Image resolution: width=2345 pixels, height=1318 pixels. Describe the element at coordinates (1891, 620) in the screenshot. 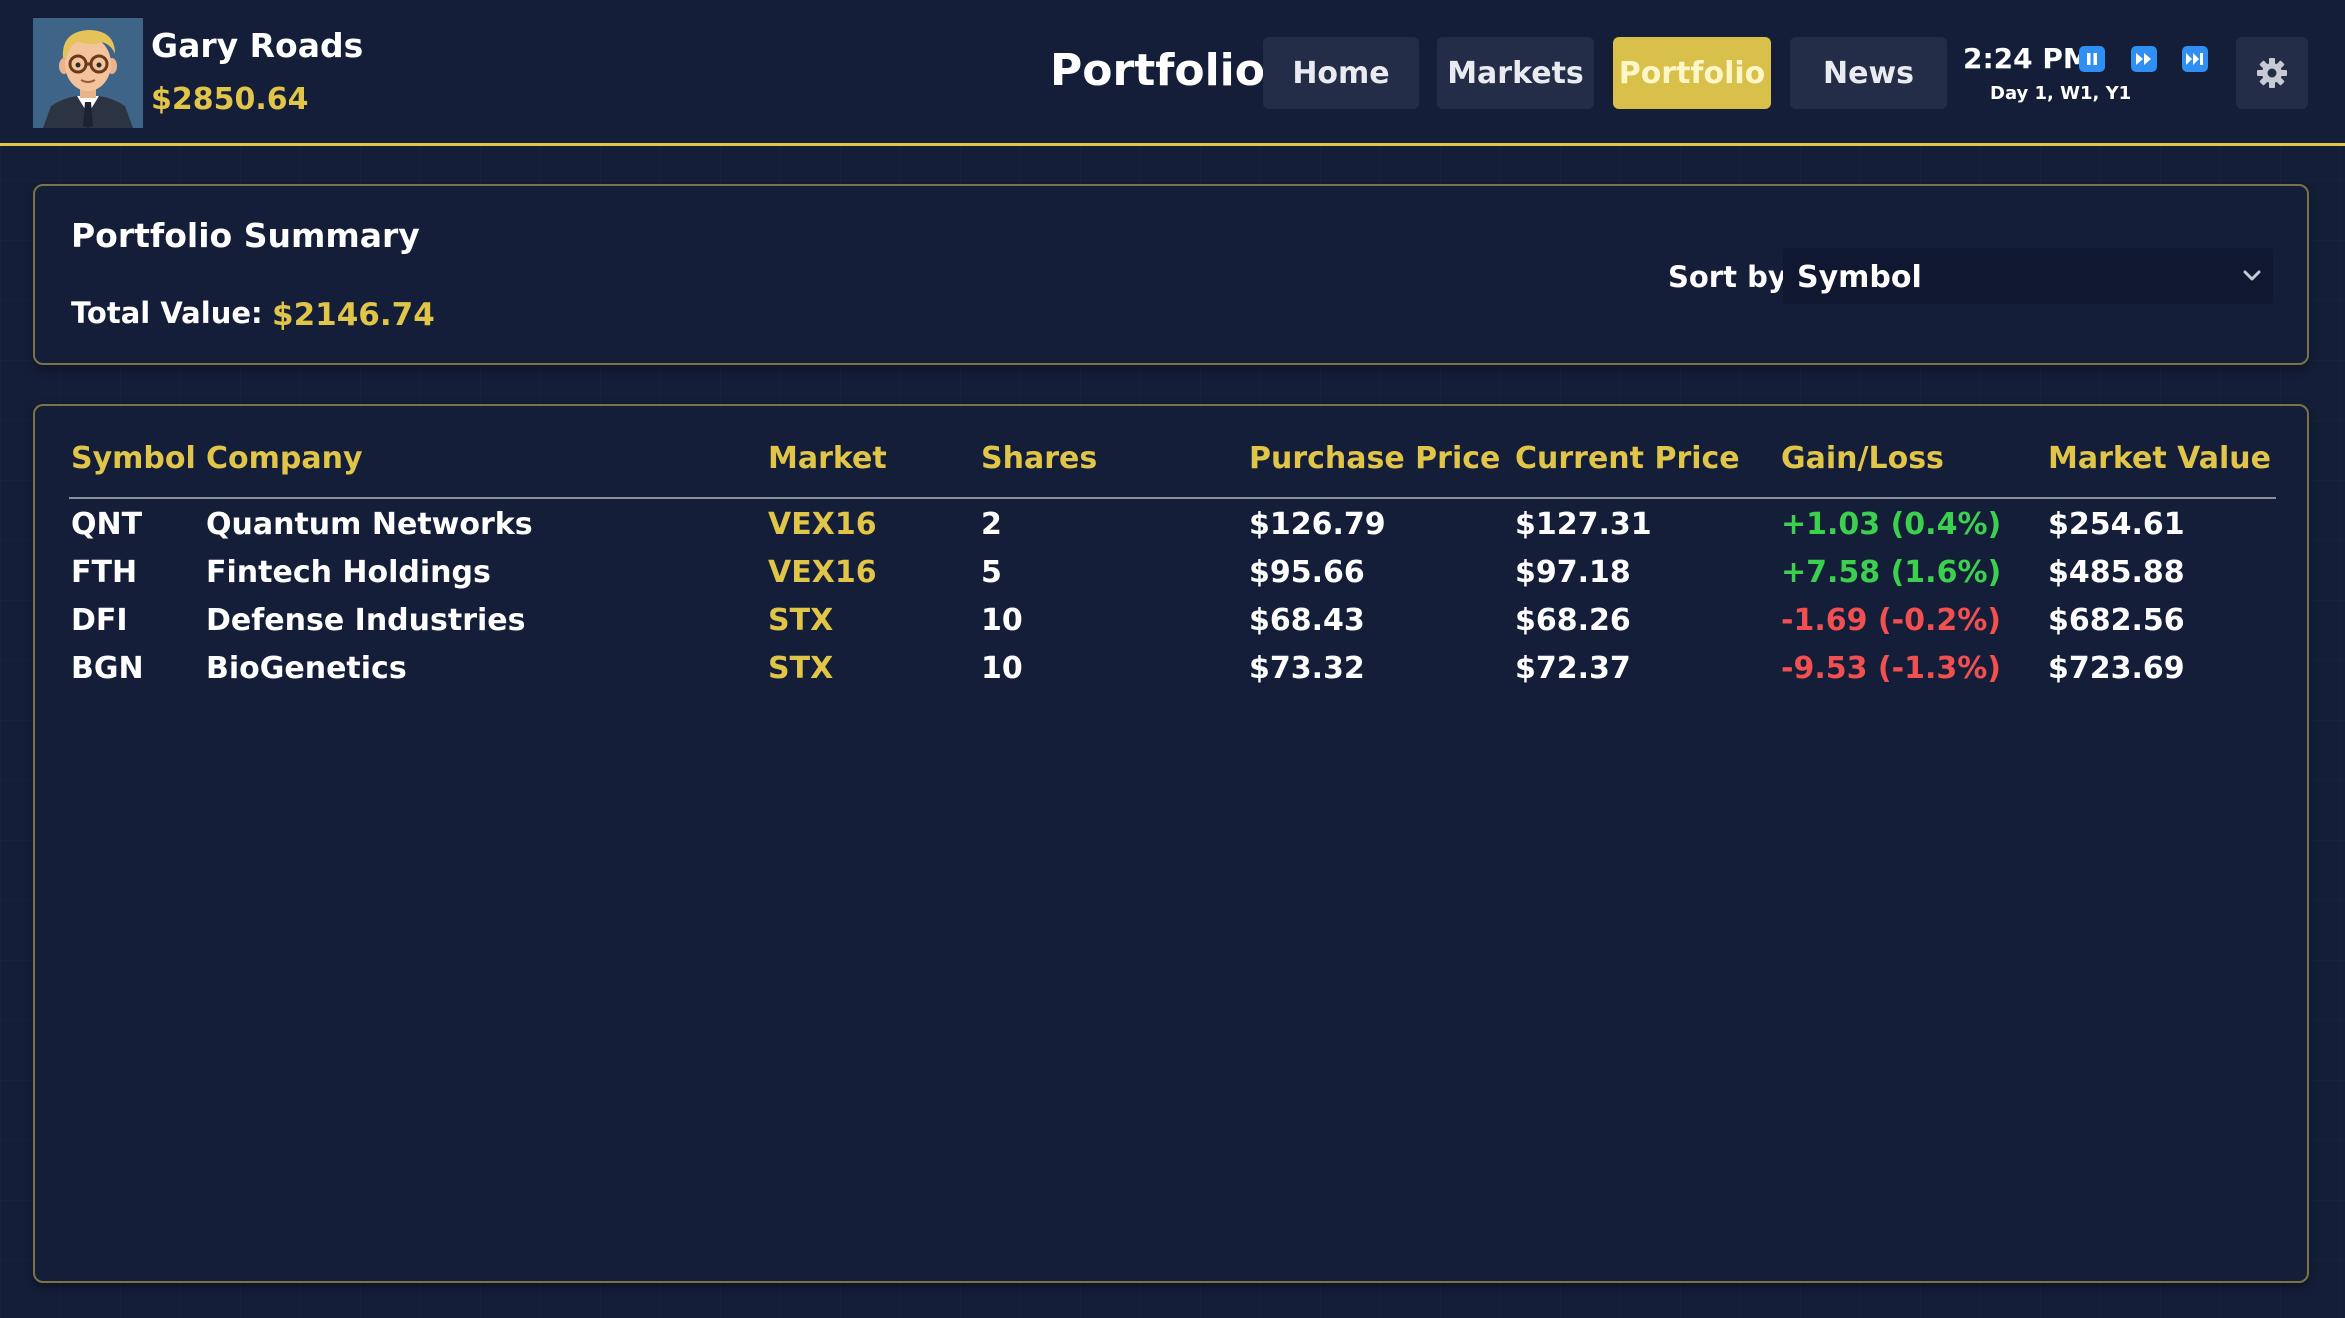

I see `cell-gain-loss: -1.69 (-0.2%)` at that location.